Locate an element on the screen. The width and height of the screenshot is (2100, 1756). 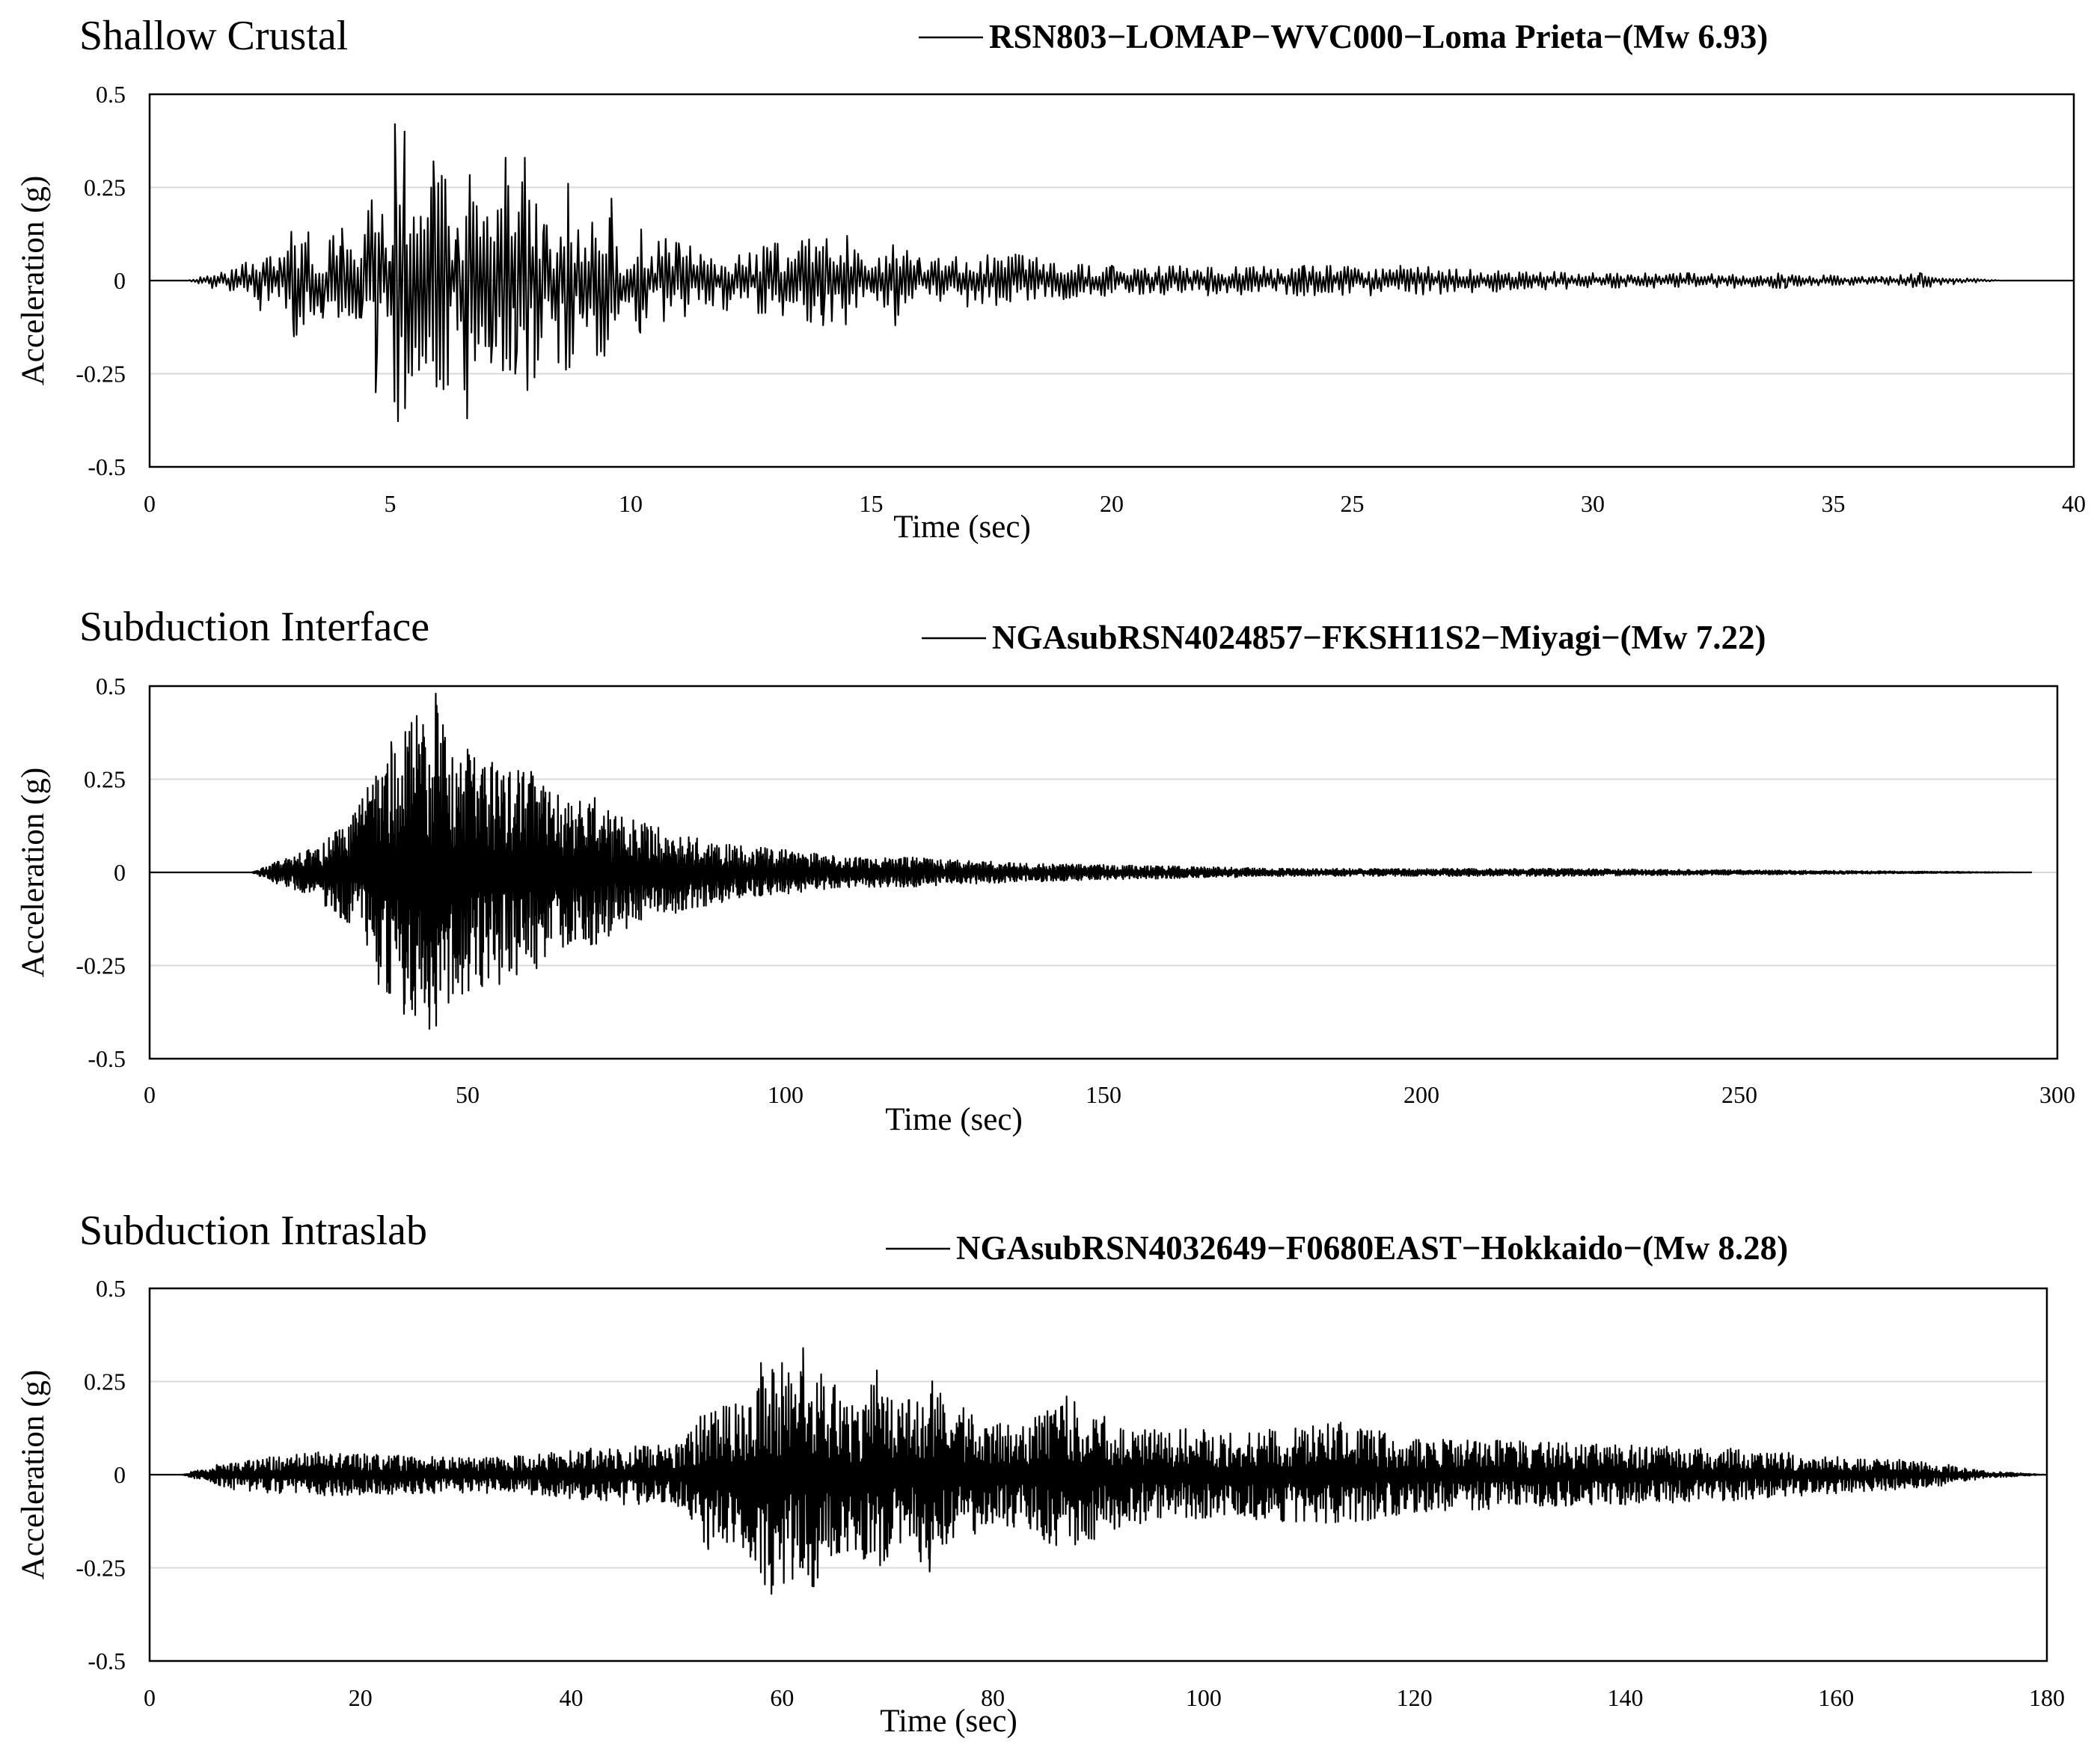
x-tick-label: 200 is located at coordinates (1421, 1094).